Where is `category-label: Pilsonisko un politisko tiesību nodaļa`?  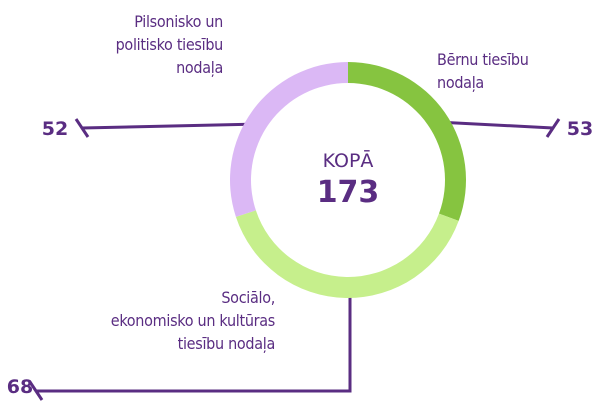 category-label: Pilsonisko un politisko tiesību nodaļa is located at coordinates (169, 44).